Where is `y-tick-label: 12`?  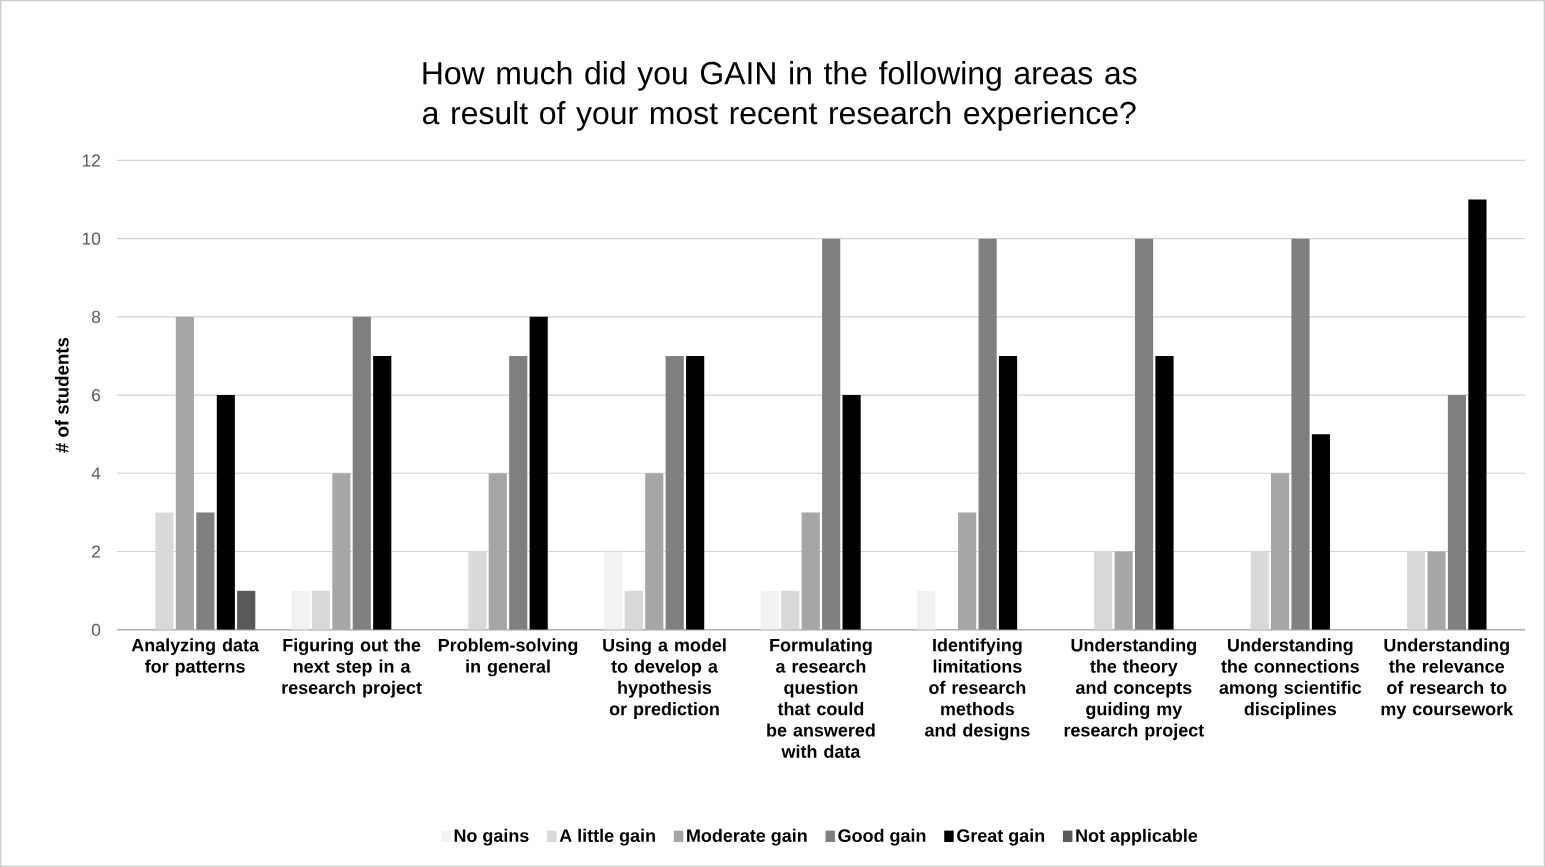
y-tick-label: 12 is located at coordinates (91, 160).